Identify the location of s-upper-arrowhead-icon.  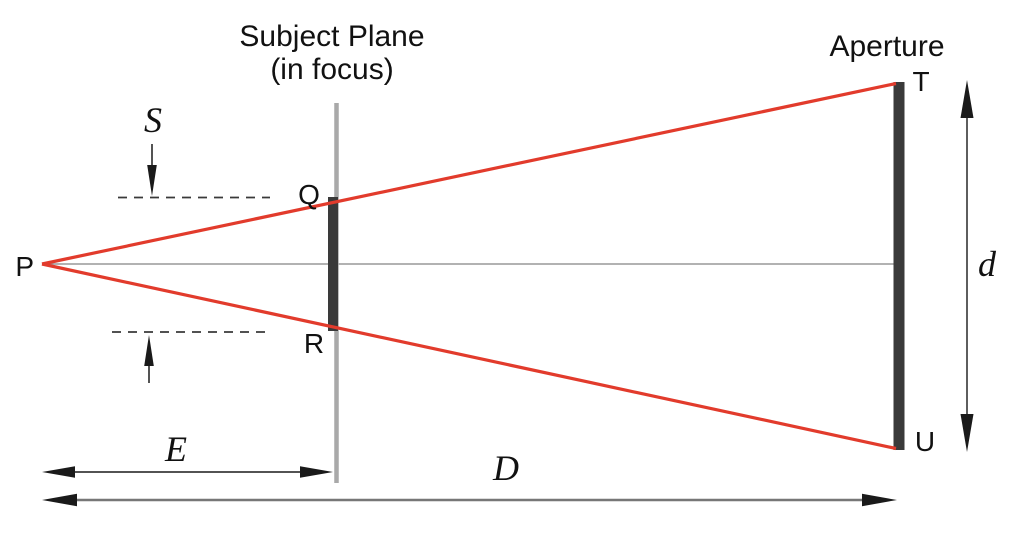
(152, 180).